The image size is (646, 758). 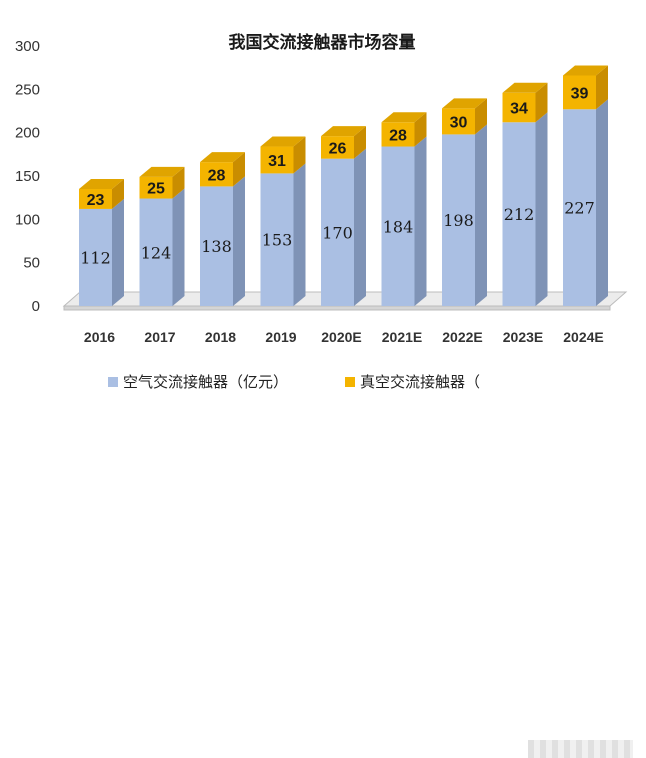 I want to click on data-label-air: 198, so click(x=458, y=220).